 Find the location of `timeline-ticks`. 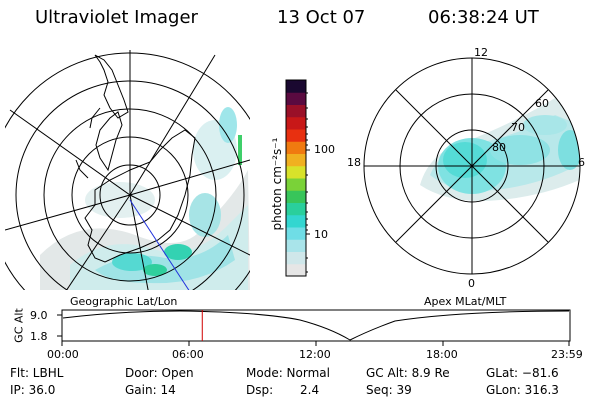

timeline-ticks is located at coordinates (313, 330).